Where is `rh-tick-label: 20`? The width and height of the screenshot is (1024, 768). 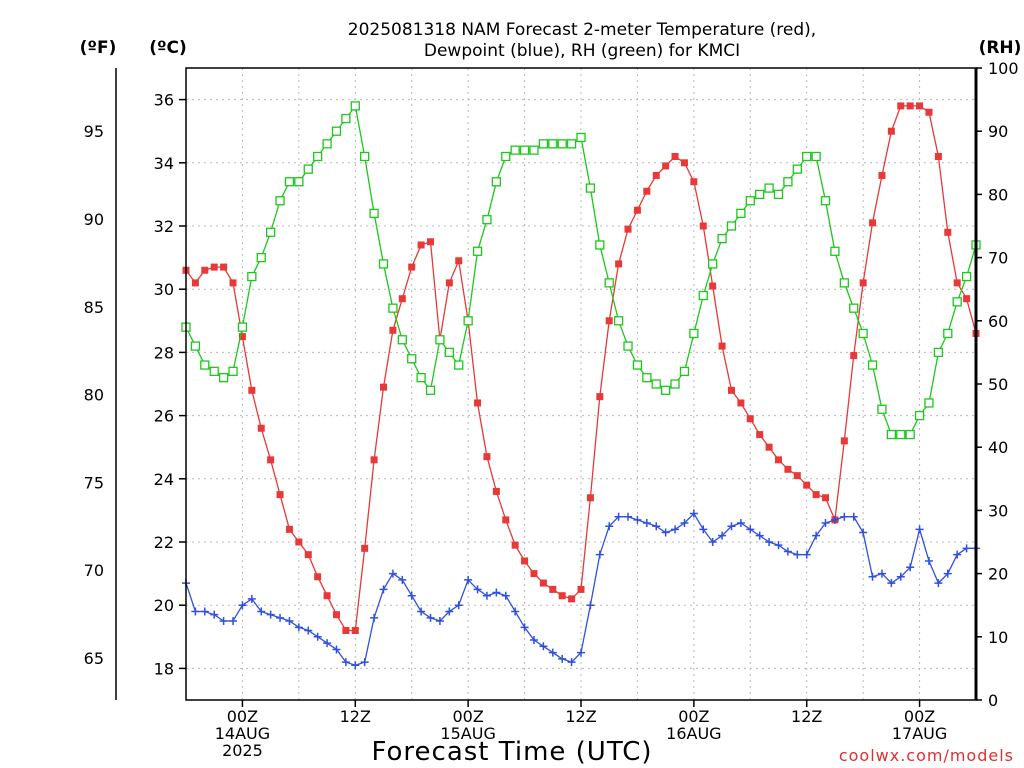 rh-tick-label: 20 is located at coordinates (998, 574).